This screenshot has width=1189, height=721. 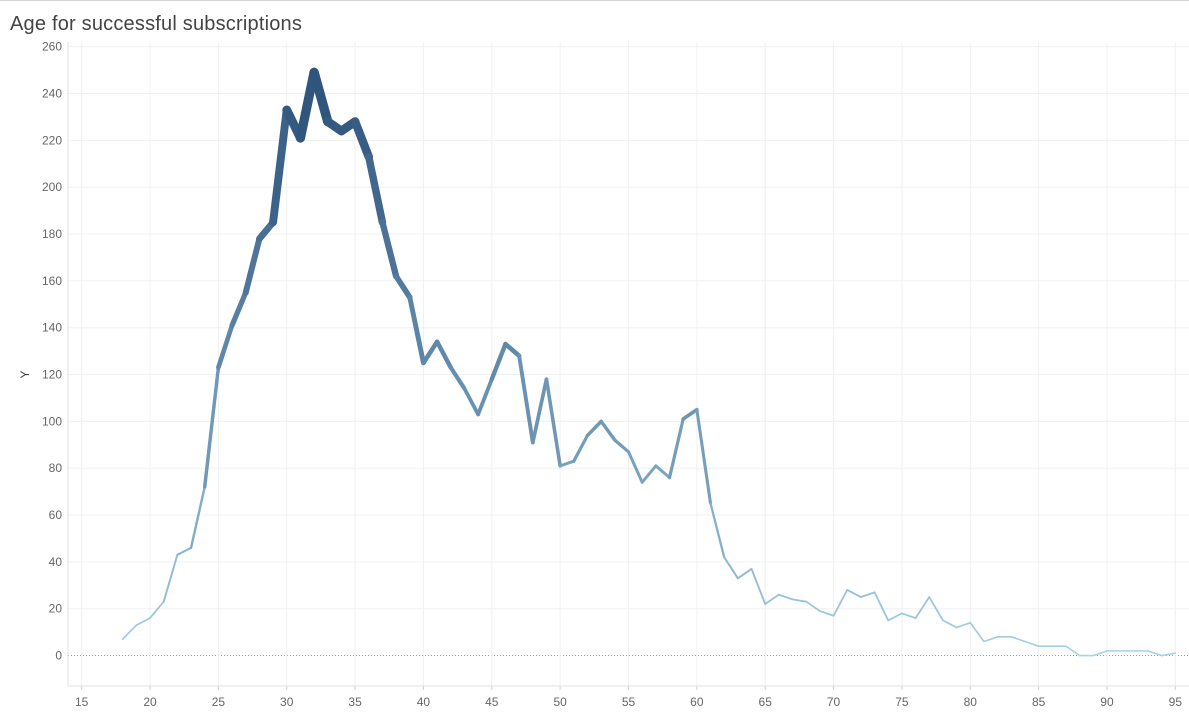 I want to click on x-tick-label: 60, so click(x=697, y=702).